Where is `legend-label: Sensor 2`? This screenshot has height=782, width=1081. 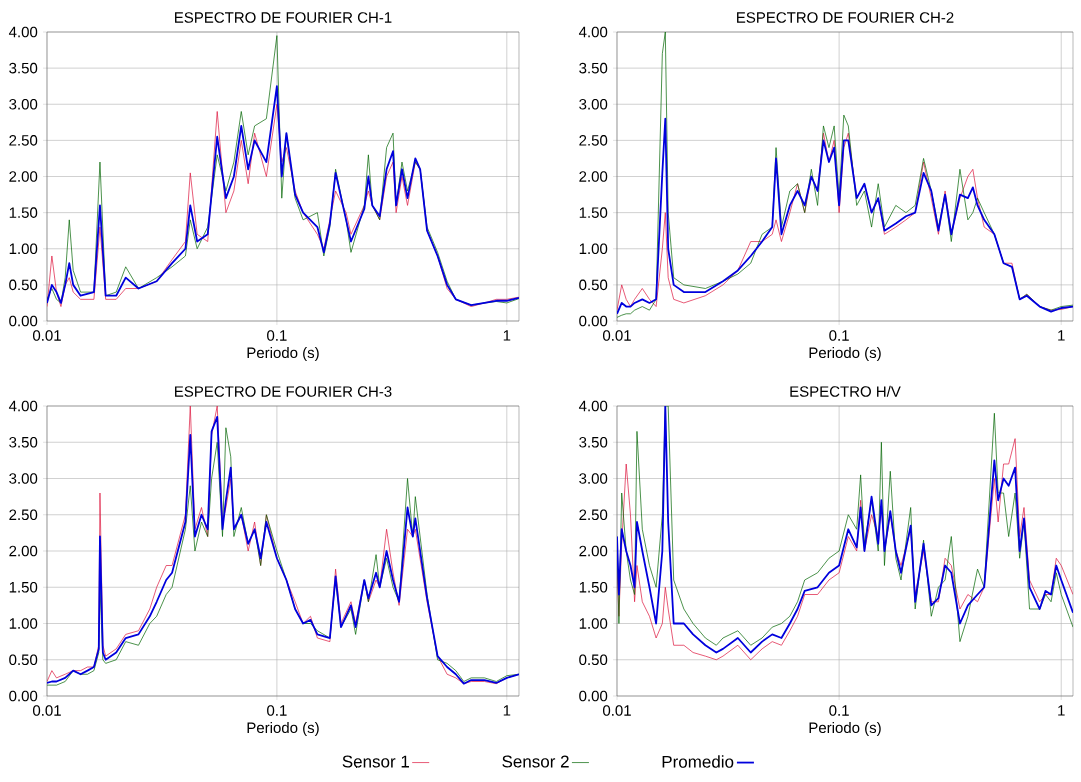 legend-label: Sensor 2 is located at coordinates (535, 761).